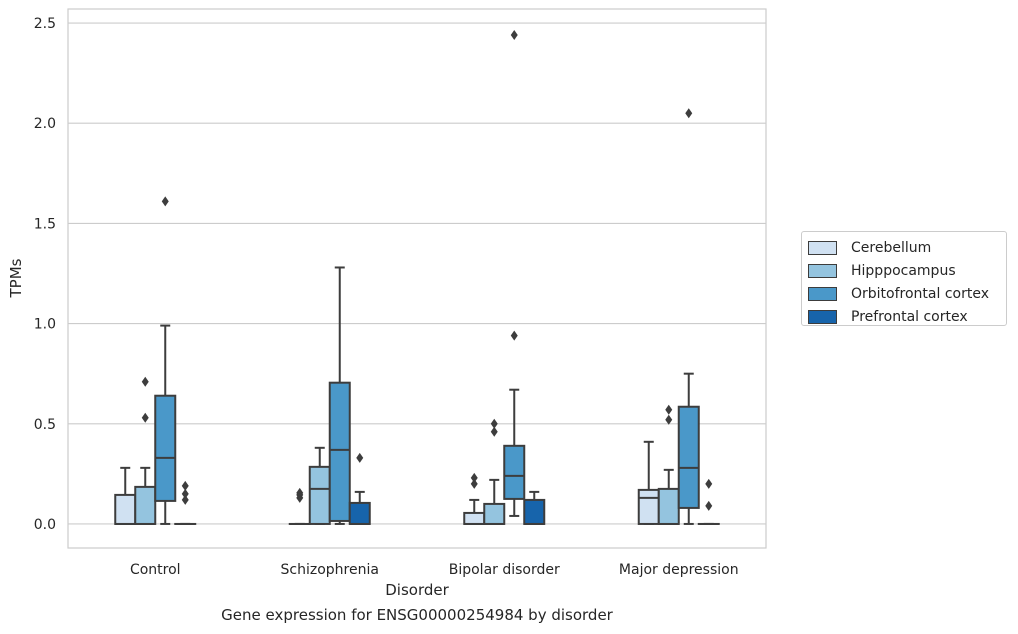  Describe the element at coordinates (45, 325) in the screenshot. I see `y-tick-label: 1.0` at that location.